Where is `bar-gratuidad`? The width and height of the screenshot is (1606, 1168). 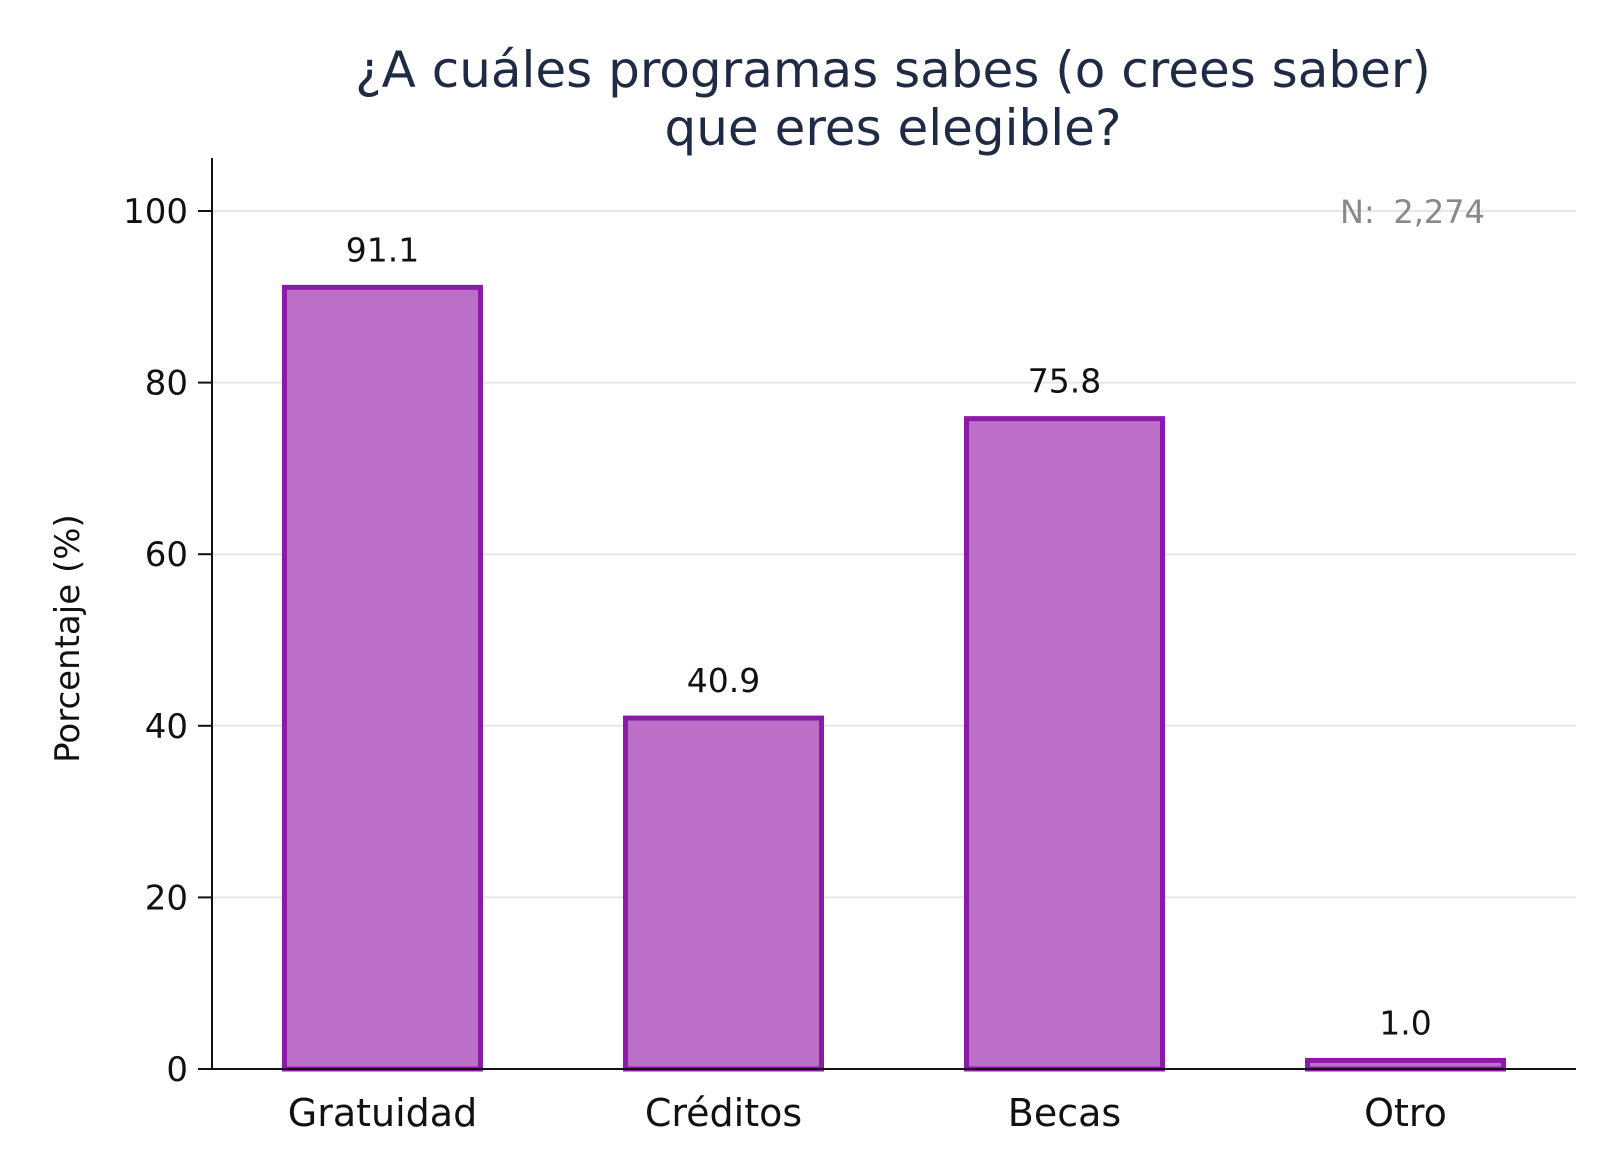
bar-gratuidad is located at coordinates (382, 678).